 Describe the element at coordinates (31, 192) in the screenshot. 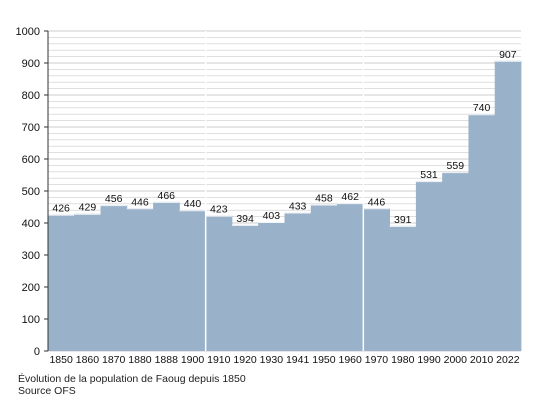

I see `y-tick-label: 500` at that location.